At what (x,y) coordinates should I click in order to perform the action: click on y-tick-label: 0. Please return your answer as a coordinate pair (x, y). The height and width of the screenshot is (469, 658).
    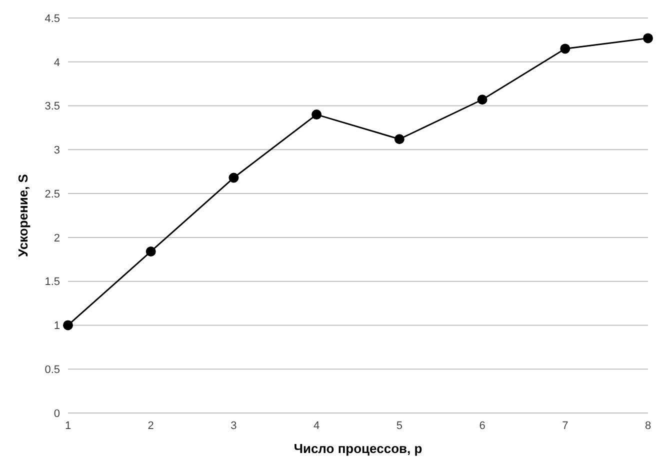
    Looking at the image, I should click on (57, 414).